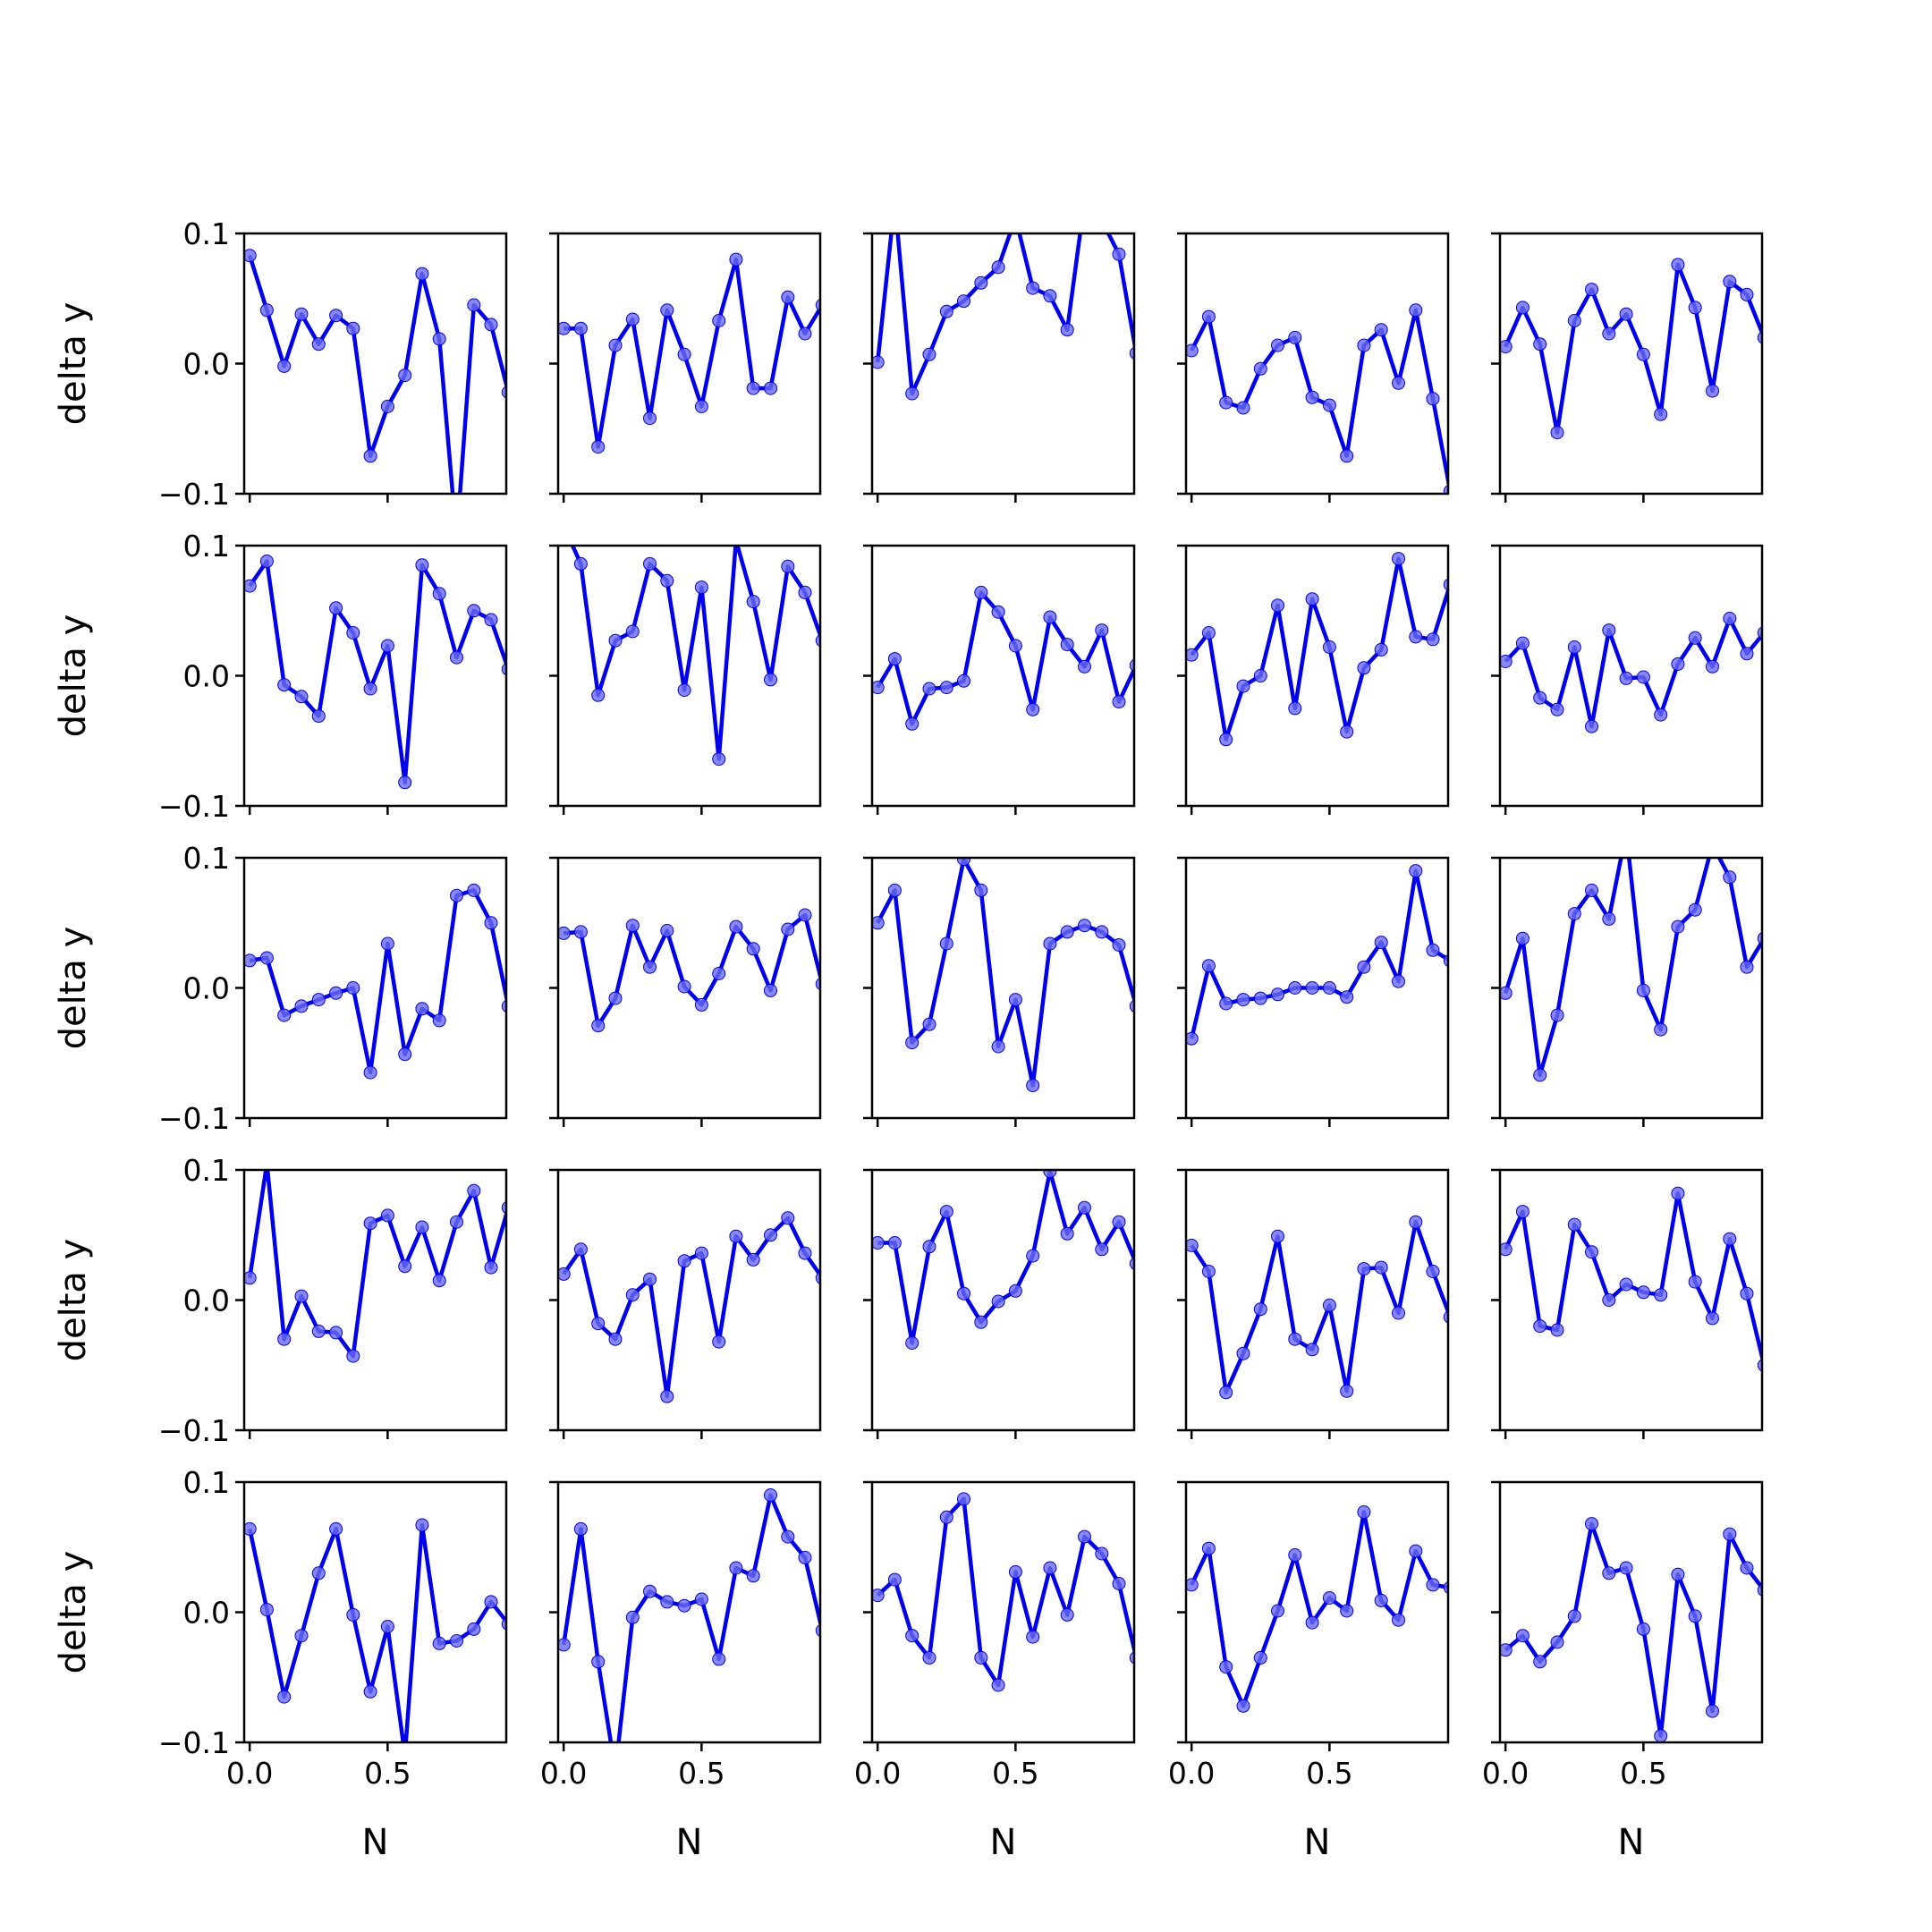  I want to click on y-axis-label: delta y, so click(73, 676).